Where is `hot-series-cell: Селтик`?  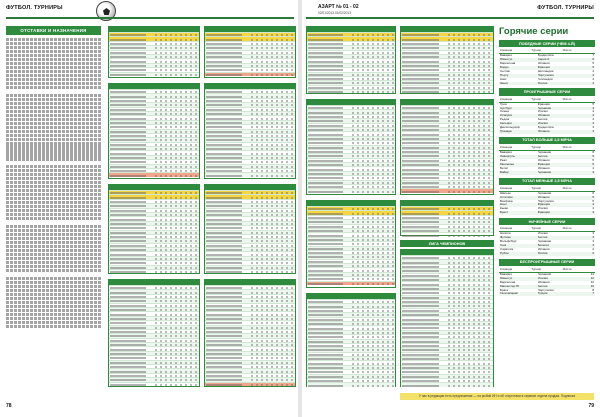 hot-series-cell: Селтик is located at coordinates (505, 71).